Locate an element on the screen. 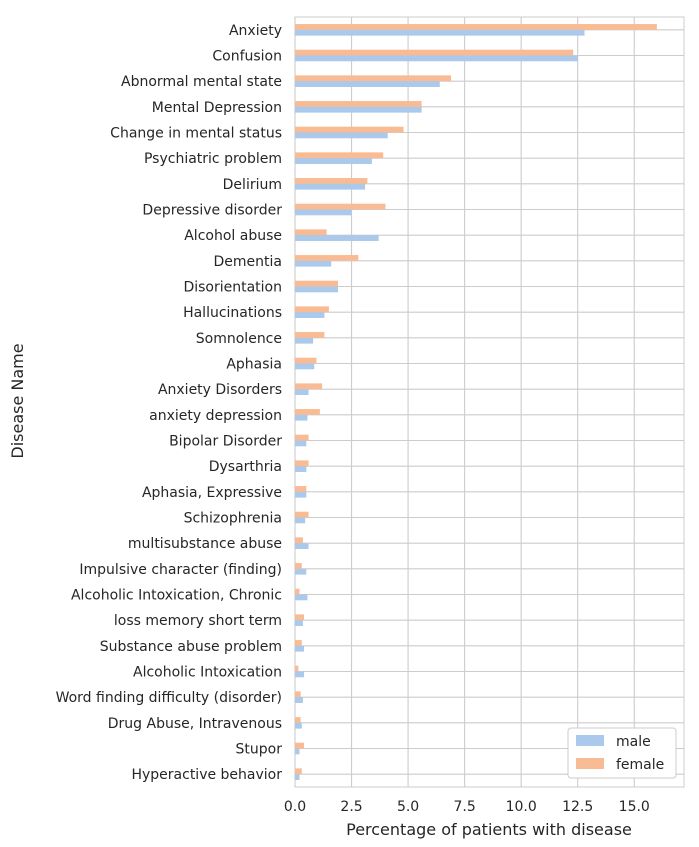 This screenshot has width=699, height=847. x-axis-title: Percentage of patients with disease is located at coordinates (489, 829).